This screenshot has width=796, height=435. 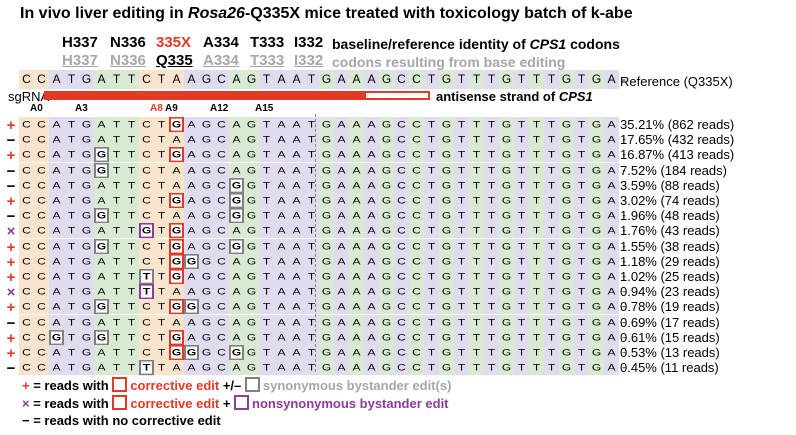 I want to click on read-edit-box-red: G, so click(x=176, y=261).